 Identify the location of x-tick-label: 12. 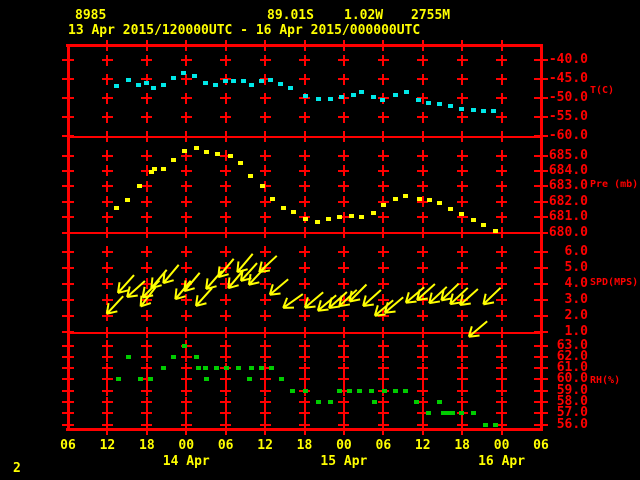
(265, 445).